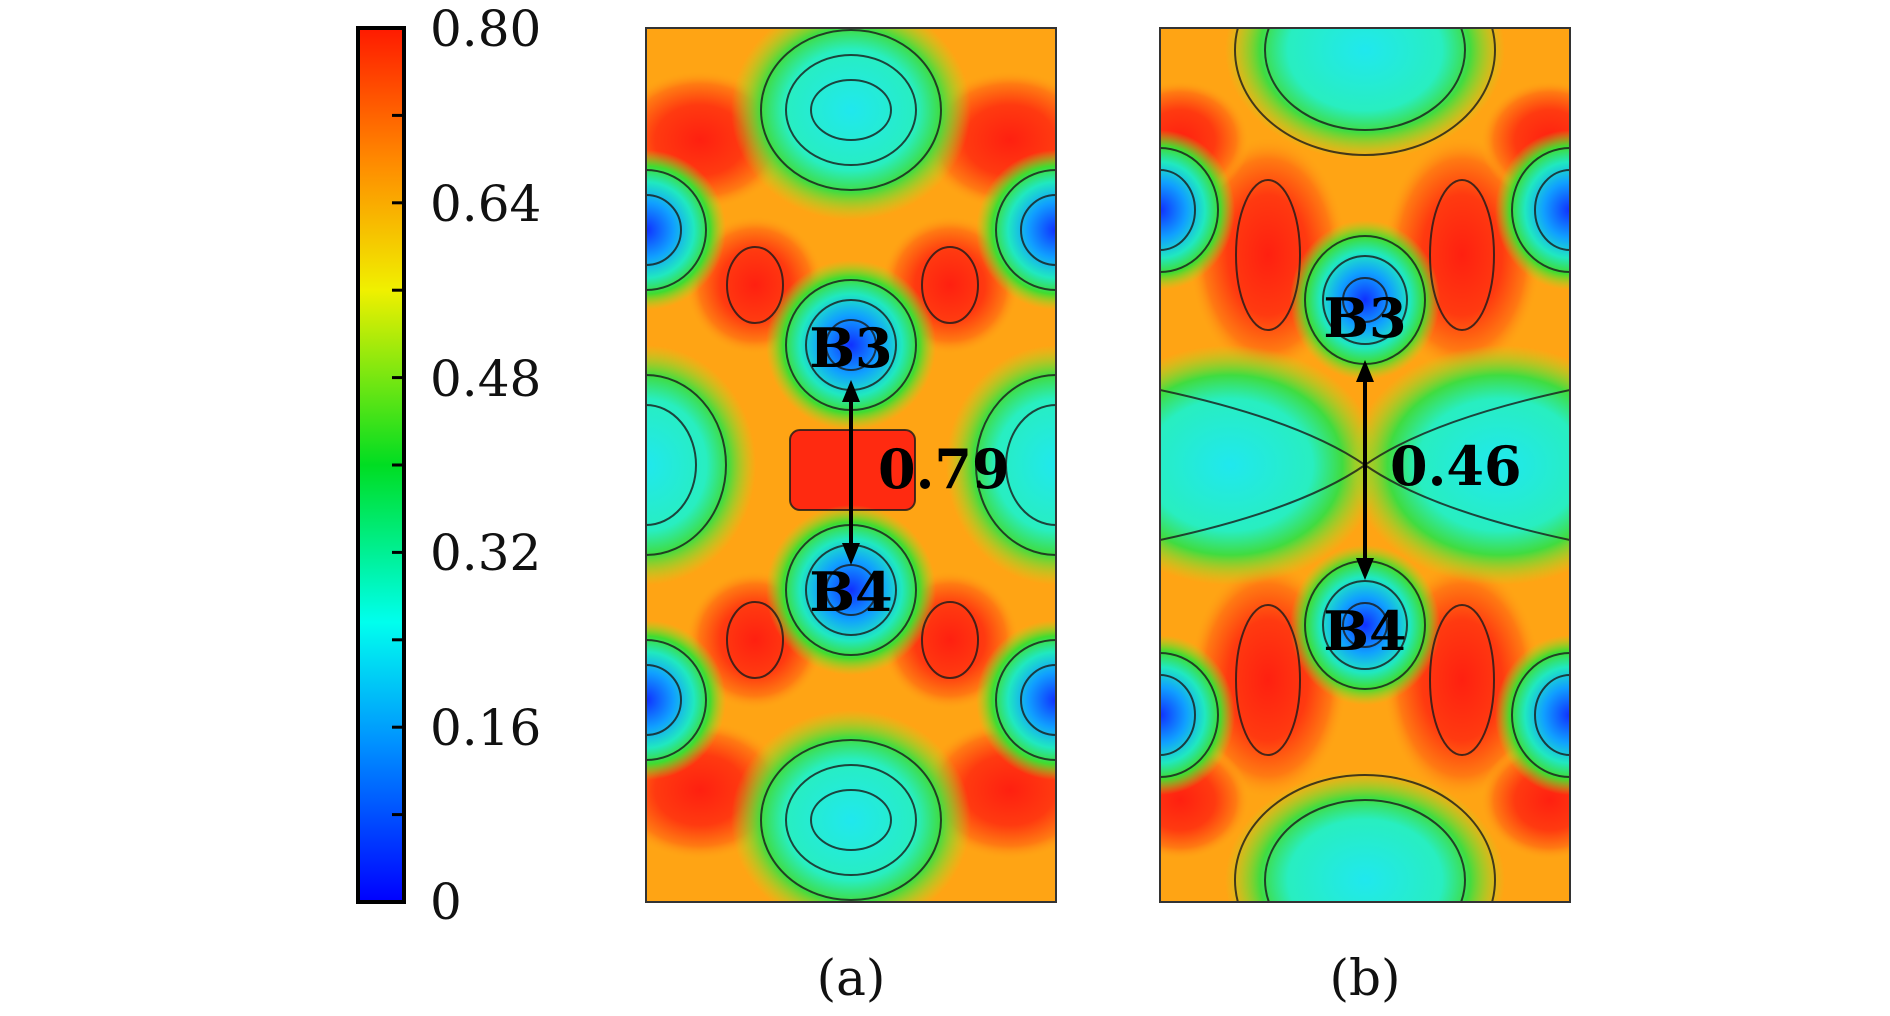 Image resolution: width=1890 pixels, height=1016 pixels. Describe the element at coordinates (485, 553) in the screenshot. I see `colorbar-tick-label: 0.32` at that location.